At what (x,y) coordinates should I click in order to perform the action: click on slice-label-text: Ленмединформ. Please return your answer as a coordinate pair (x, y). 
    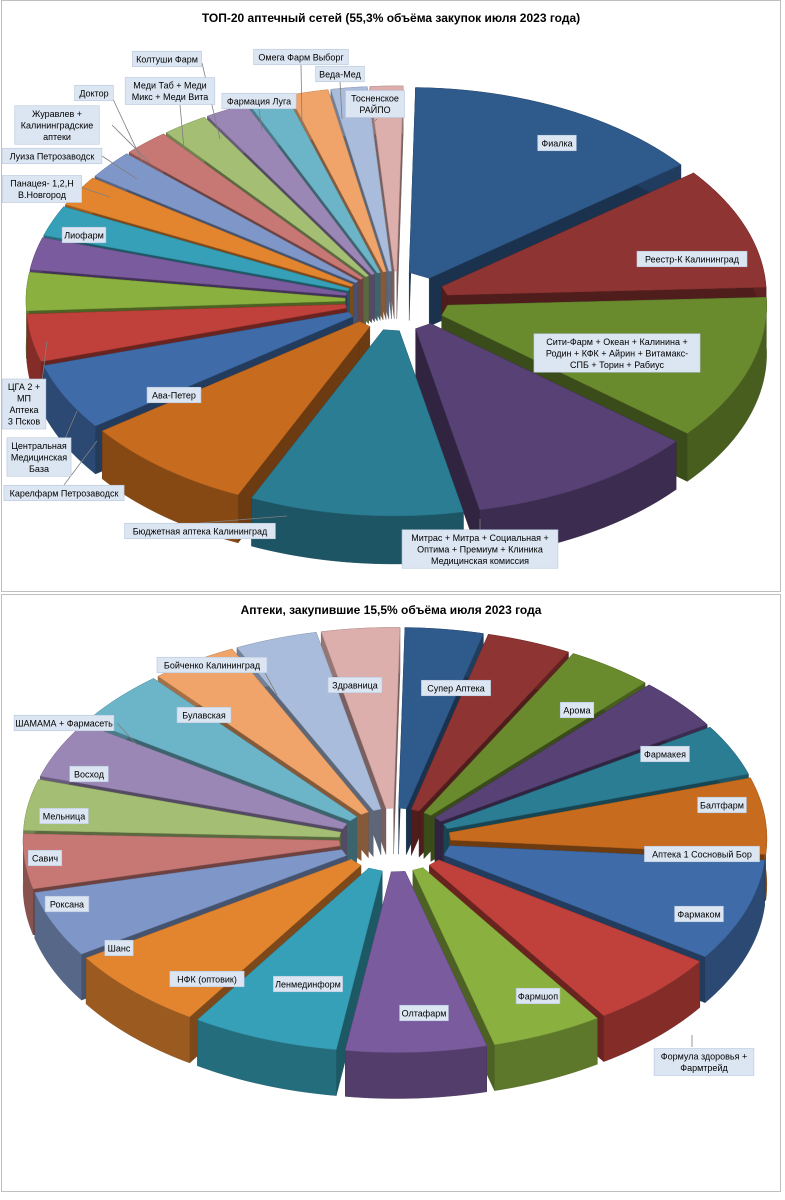
    Looking at the image, I should click on (308, 984).